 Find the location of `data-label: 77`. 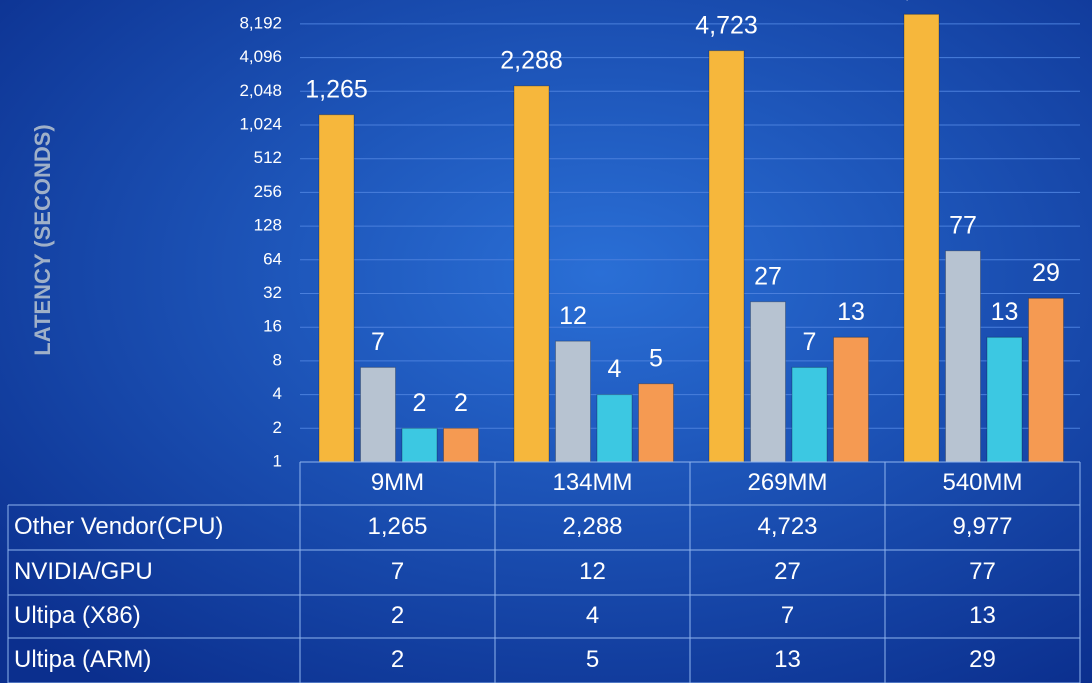

data-label: 77 is located at coordinates (963, 225).